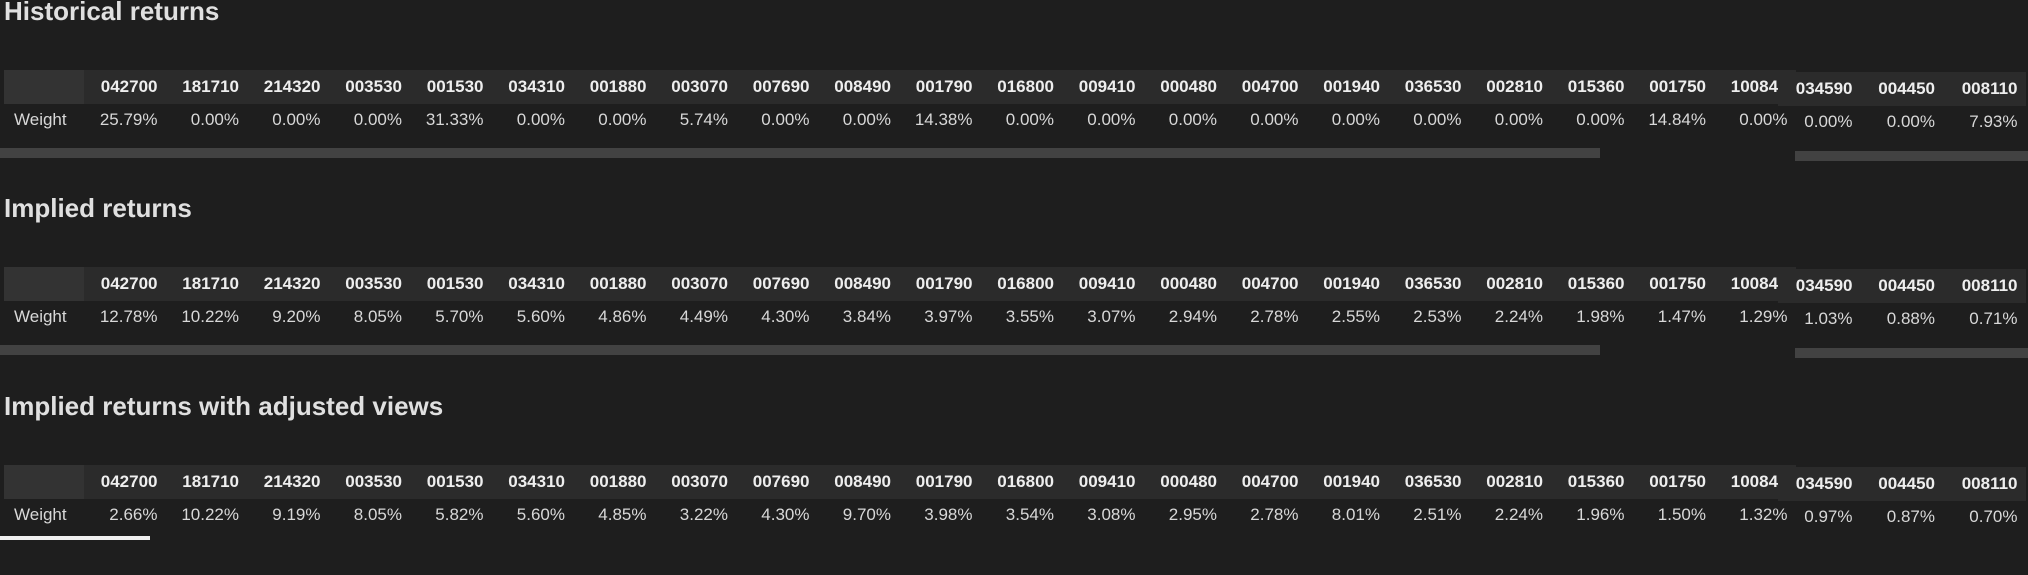 The image size is (2028, 575). I want to click on column-header: 004450, so click(1901, 484).